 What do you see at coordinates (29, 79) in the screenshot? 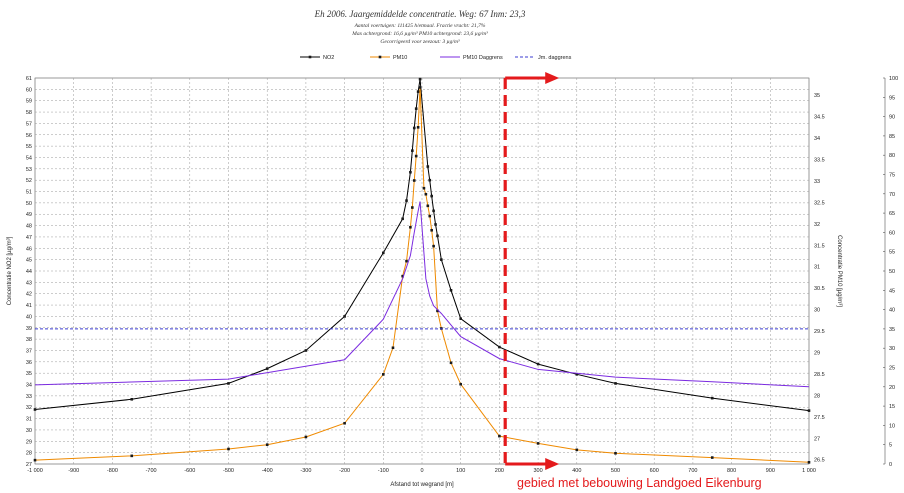
I see `y-left-tick-label: 61` at bounding box center [29, 79].